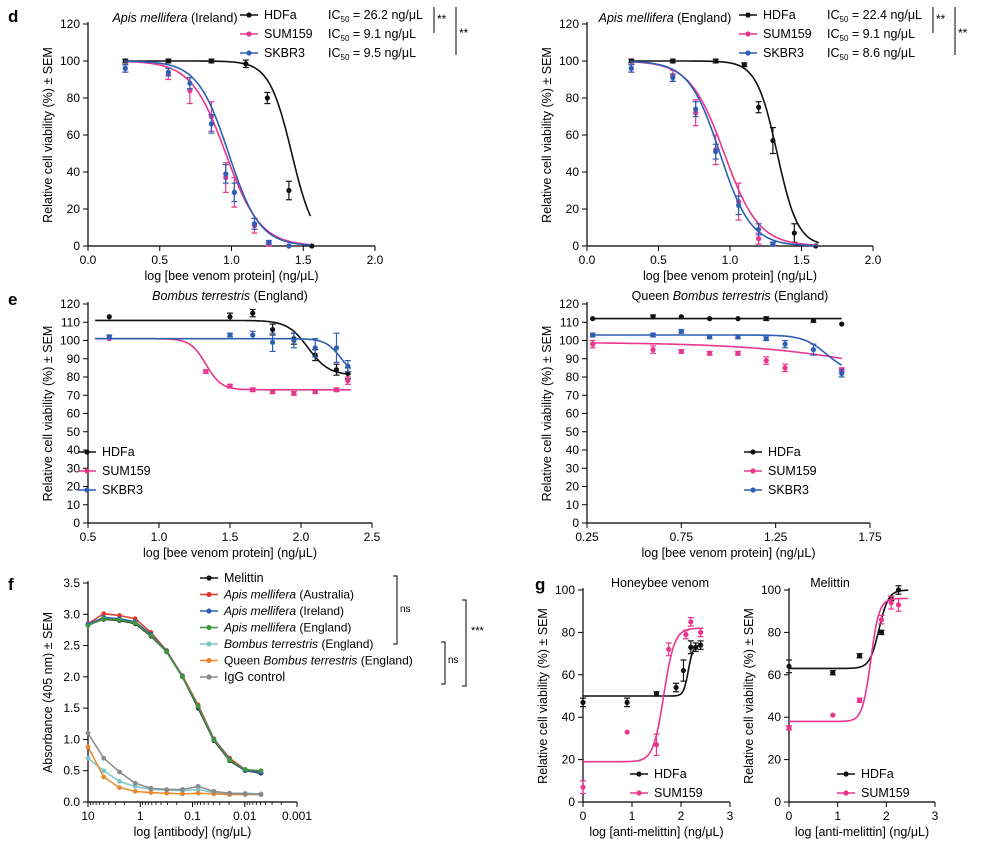 The height and width of the screenshot is (861, 991). I want to click on series-skbr3, so click(223, 351).